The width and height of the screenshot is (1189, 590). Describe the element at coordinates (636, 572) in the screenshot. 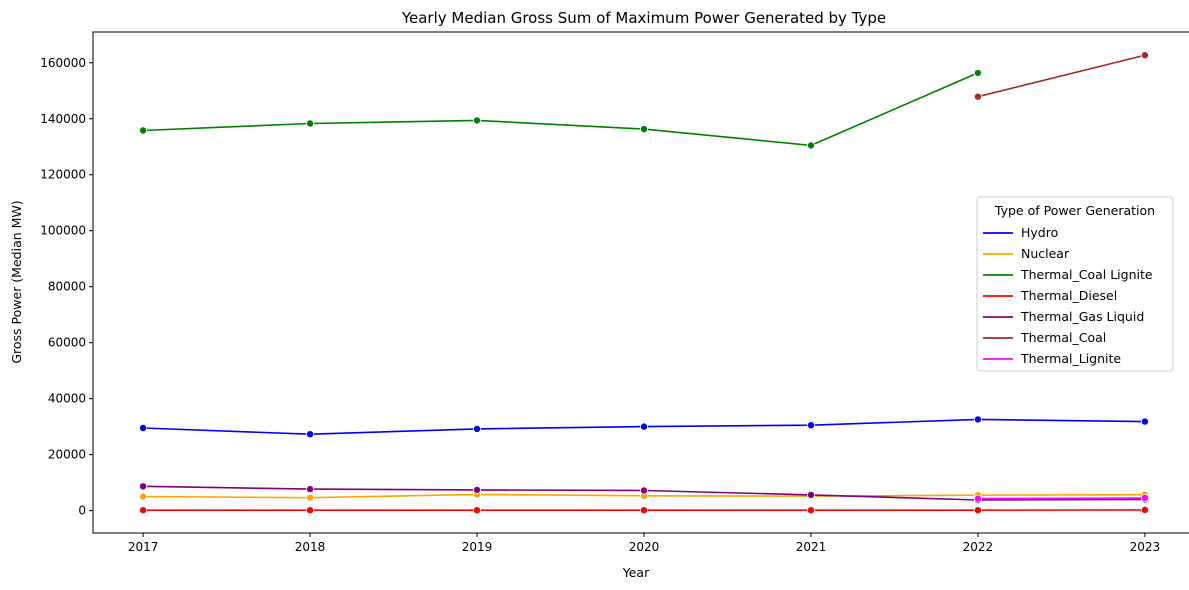

I see `x-axis-label: Year` at that location.